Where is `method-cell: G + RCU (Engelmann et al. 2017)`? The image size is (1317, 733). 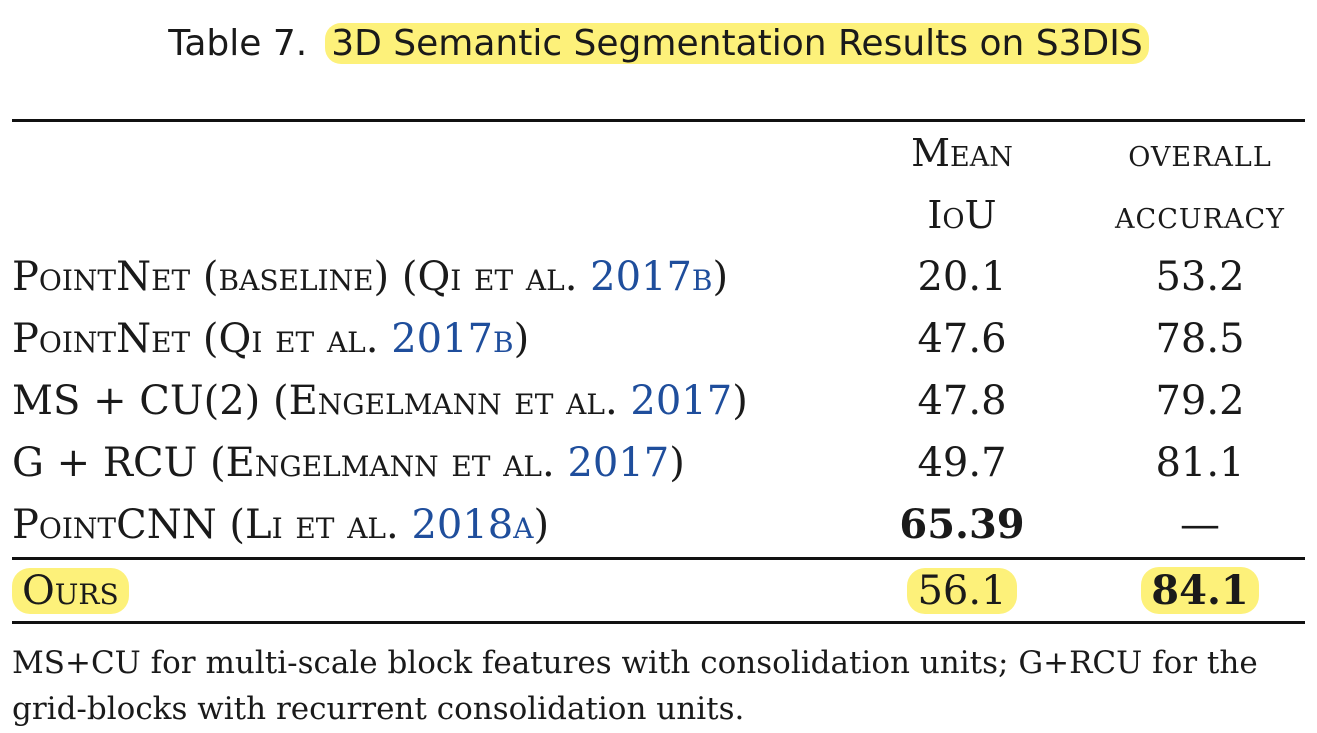
method-cell: G + RCU (Engelmann et al. 2017) is located at coordinates (348, 463).